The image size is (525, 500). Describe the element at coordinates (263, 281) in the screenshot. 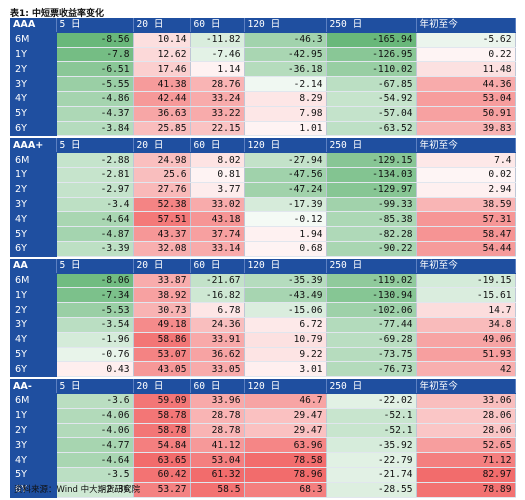

I see `table-row: 6M -8.06 33.87 -21.67 -35.39 -119.02 -19.15` at that location.